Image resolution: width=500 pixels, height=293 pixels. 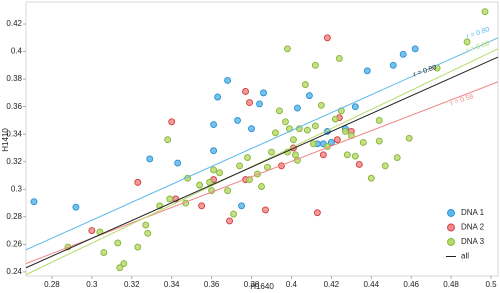 I want to click on y-tick-label: 0.28, so click(x=14, y=216).